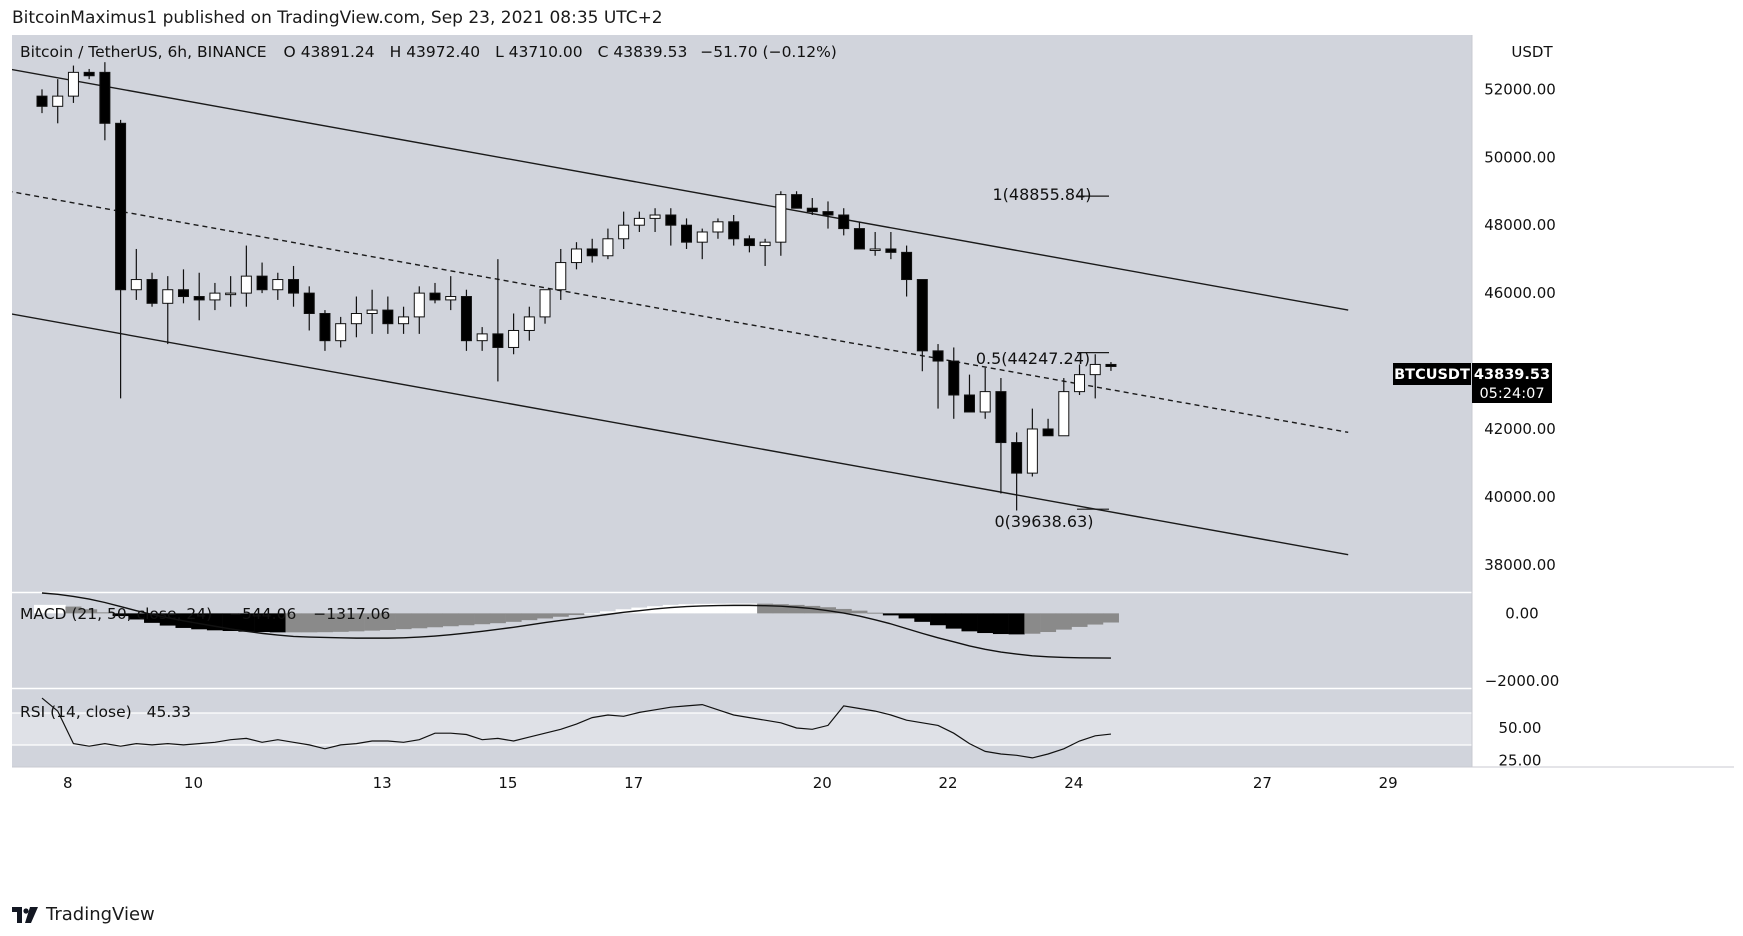 The height and width of the screenshot is (936, 1743). Describe the element at coordinates (1520, 497) in the screenshot. I see `price-tick-label: 40000.00` at that location.